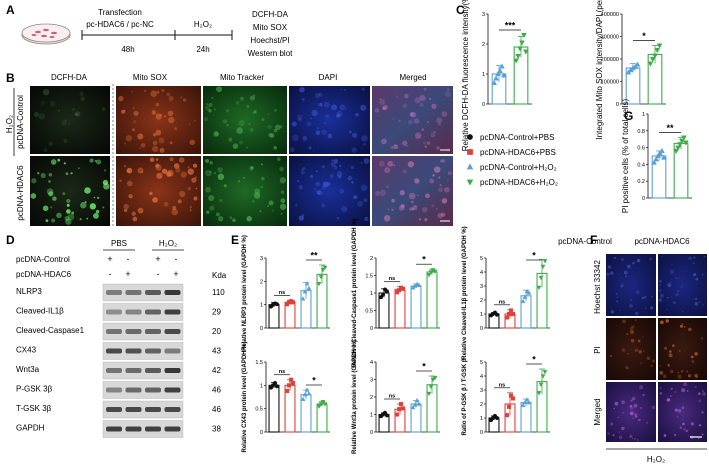  What do you see at coordinates (644, 36) in the screenshot?
I see `significance-label: *` at bounding box center [644, 36].